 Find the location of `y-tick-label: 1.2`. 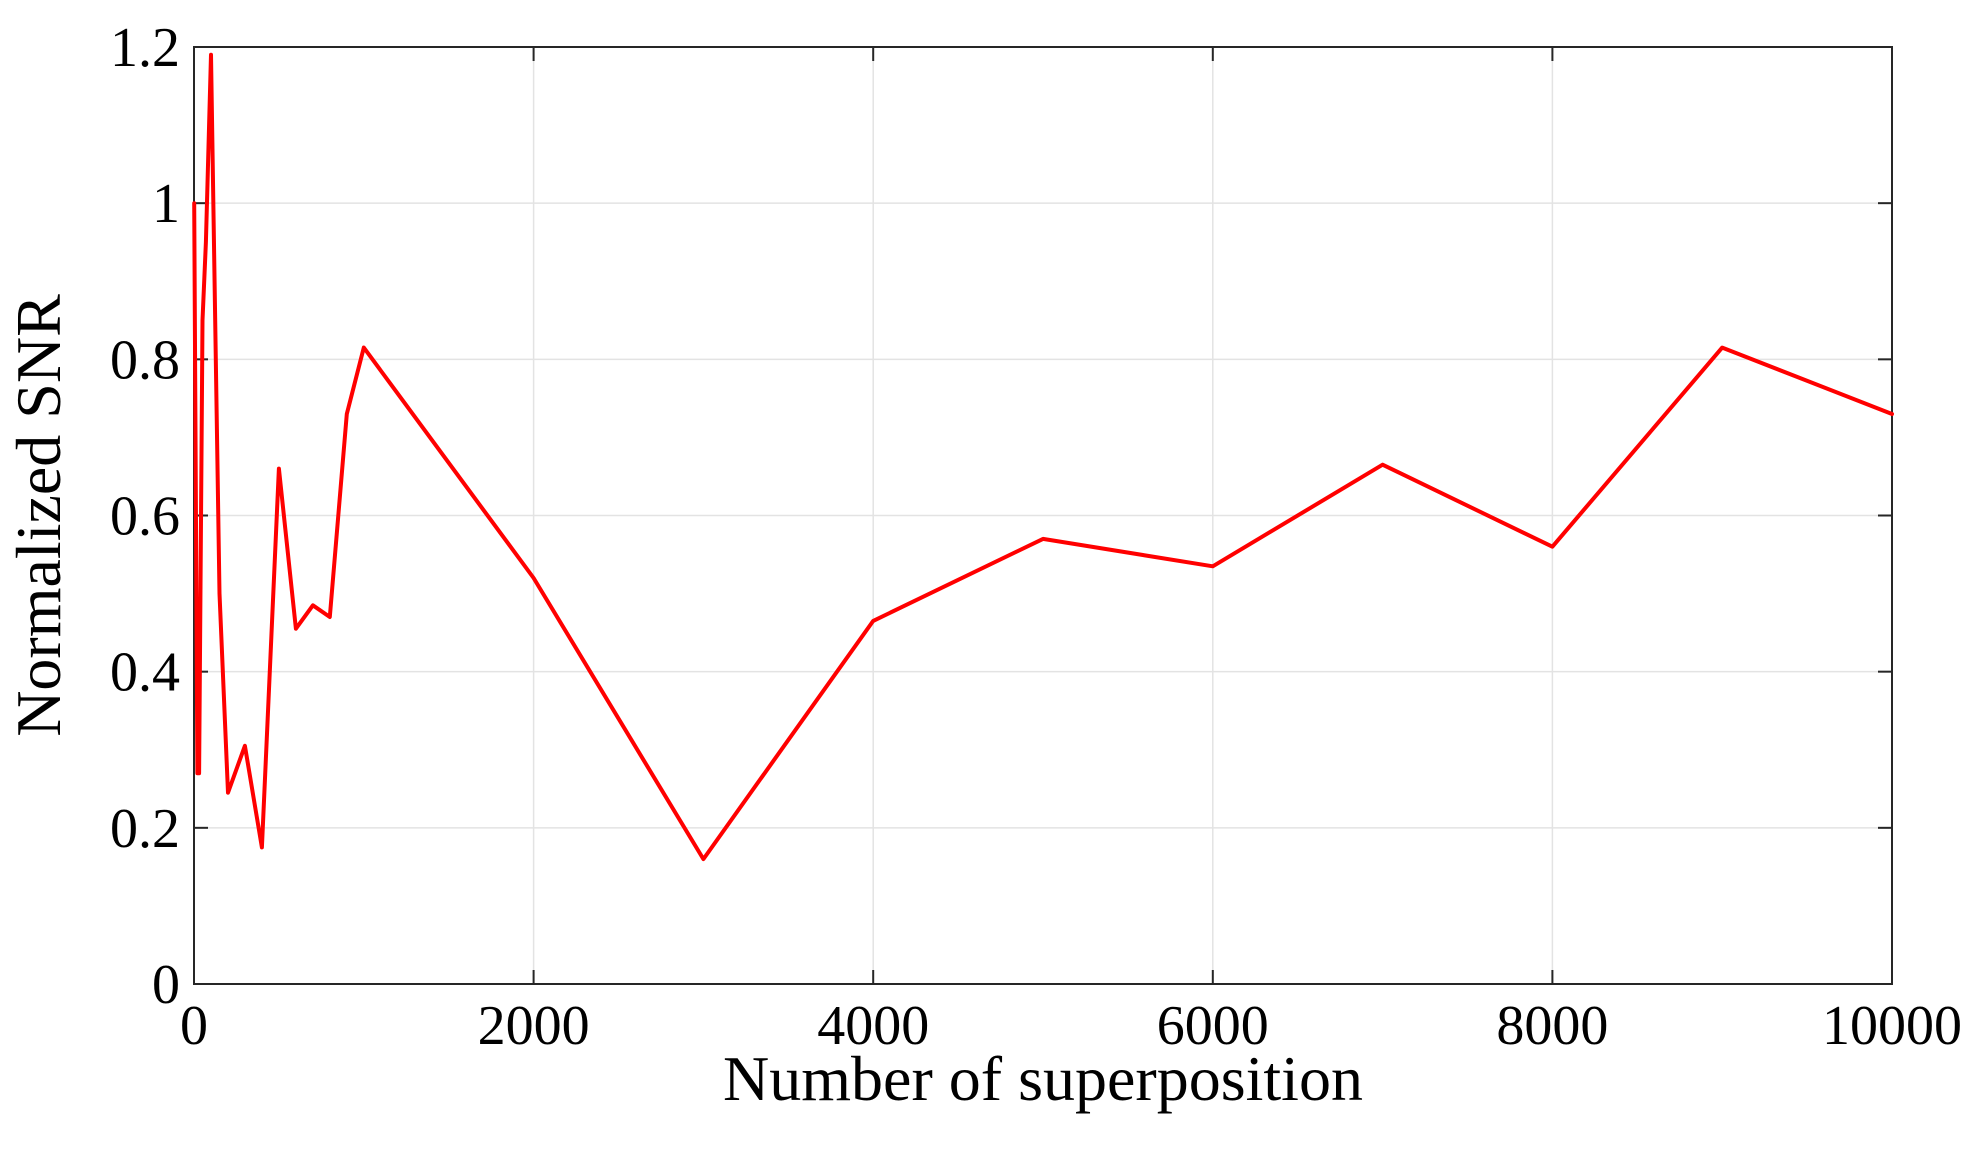

y-tick-label: 1.2 is located at coordinates (145, 48).